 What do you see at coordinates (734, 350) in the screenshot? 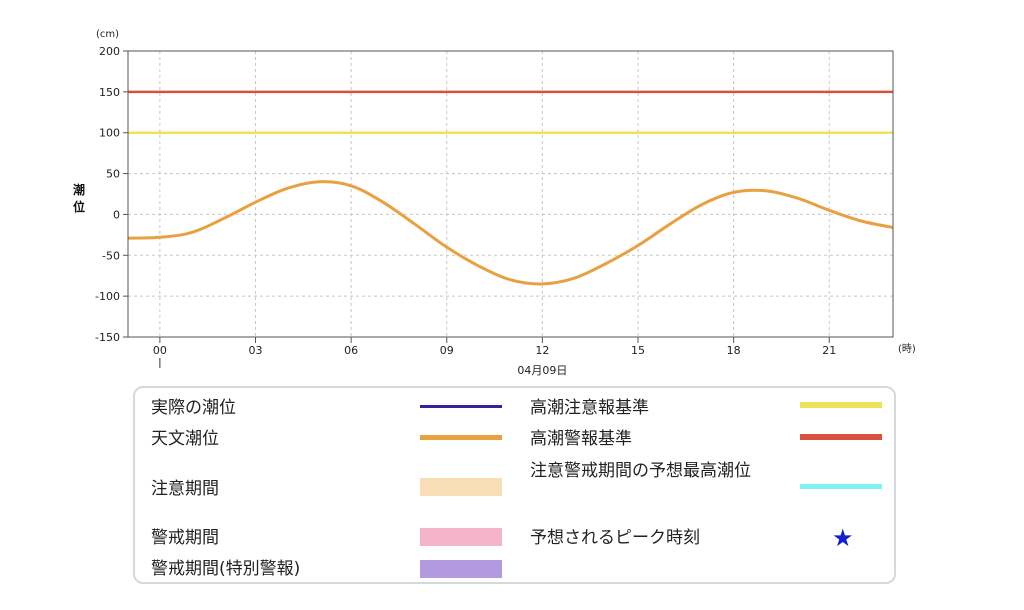
I see `x-tick-label: 18` at bounding box center [734, 350].